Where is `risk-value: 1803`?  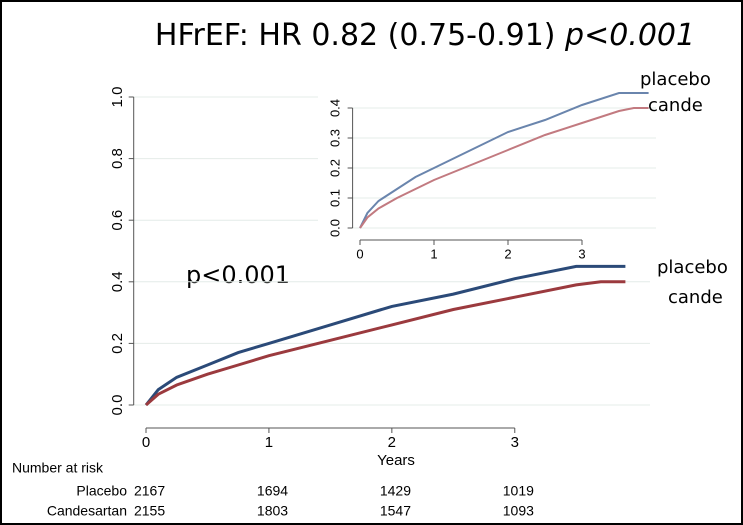
risk-value: 1803 is located at coordinates (272, 511).